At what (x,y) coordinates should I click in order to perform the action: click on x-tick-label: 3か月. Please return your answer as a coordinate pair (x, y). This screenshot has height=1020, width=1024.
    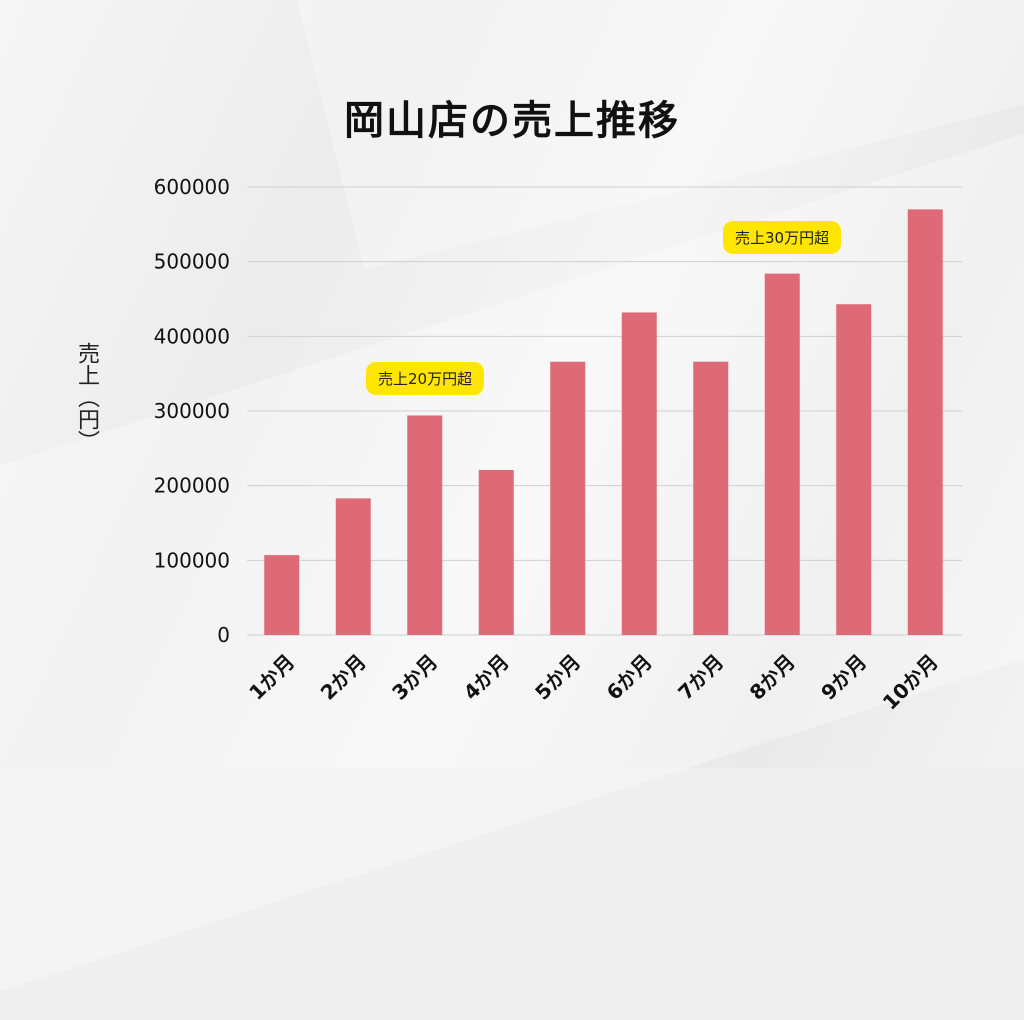
    Looking at the image, I should click on (414, 677).